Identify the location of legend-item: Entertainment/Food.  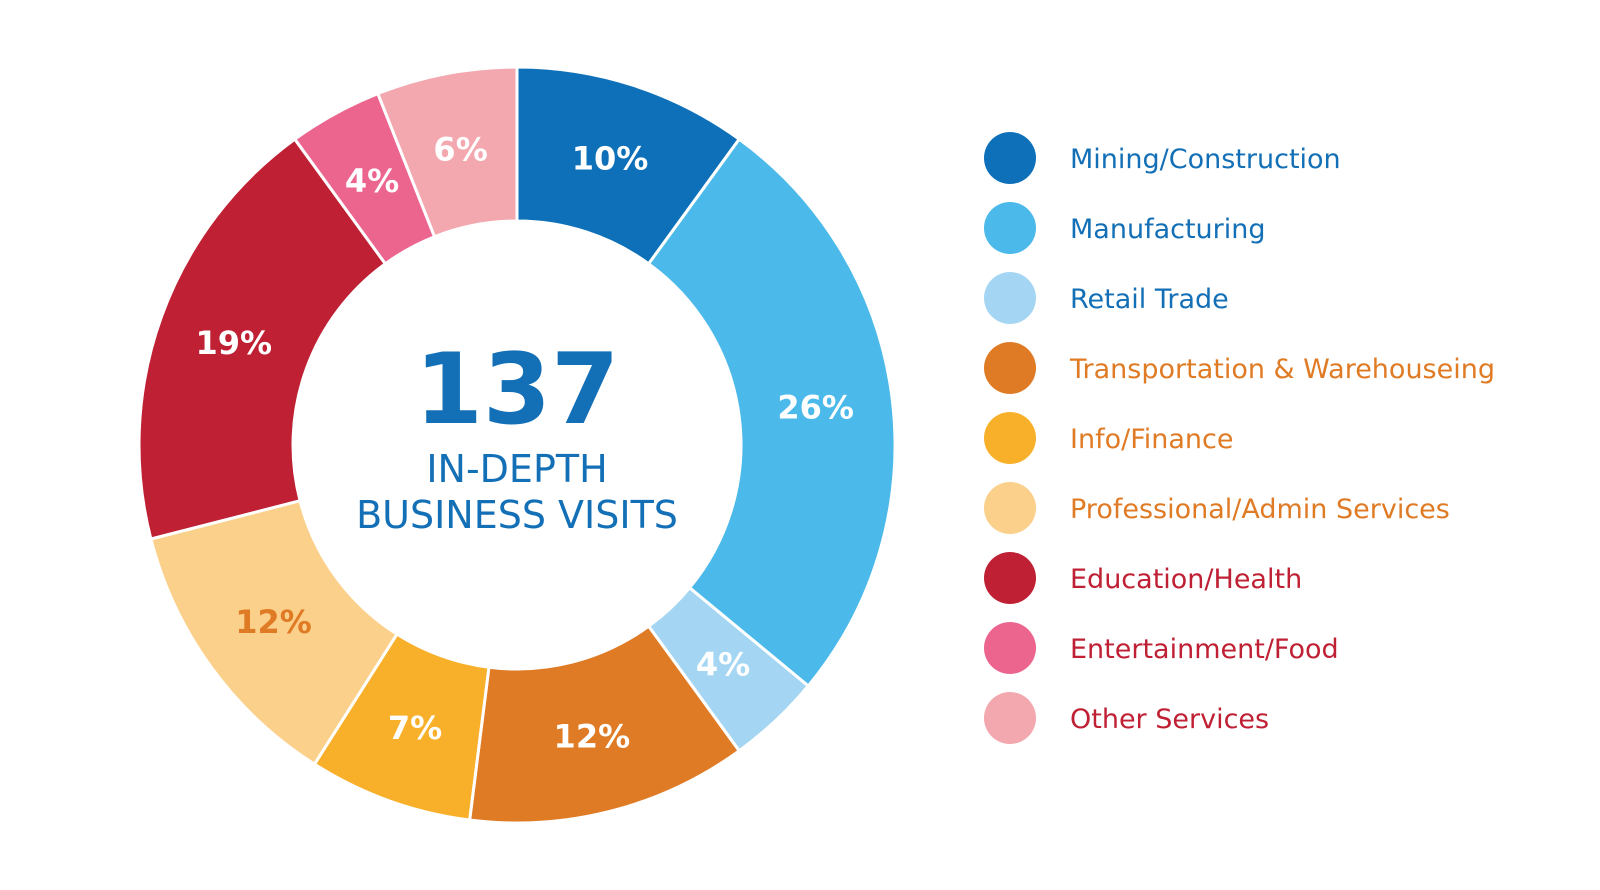
(1161, 648).